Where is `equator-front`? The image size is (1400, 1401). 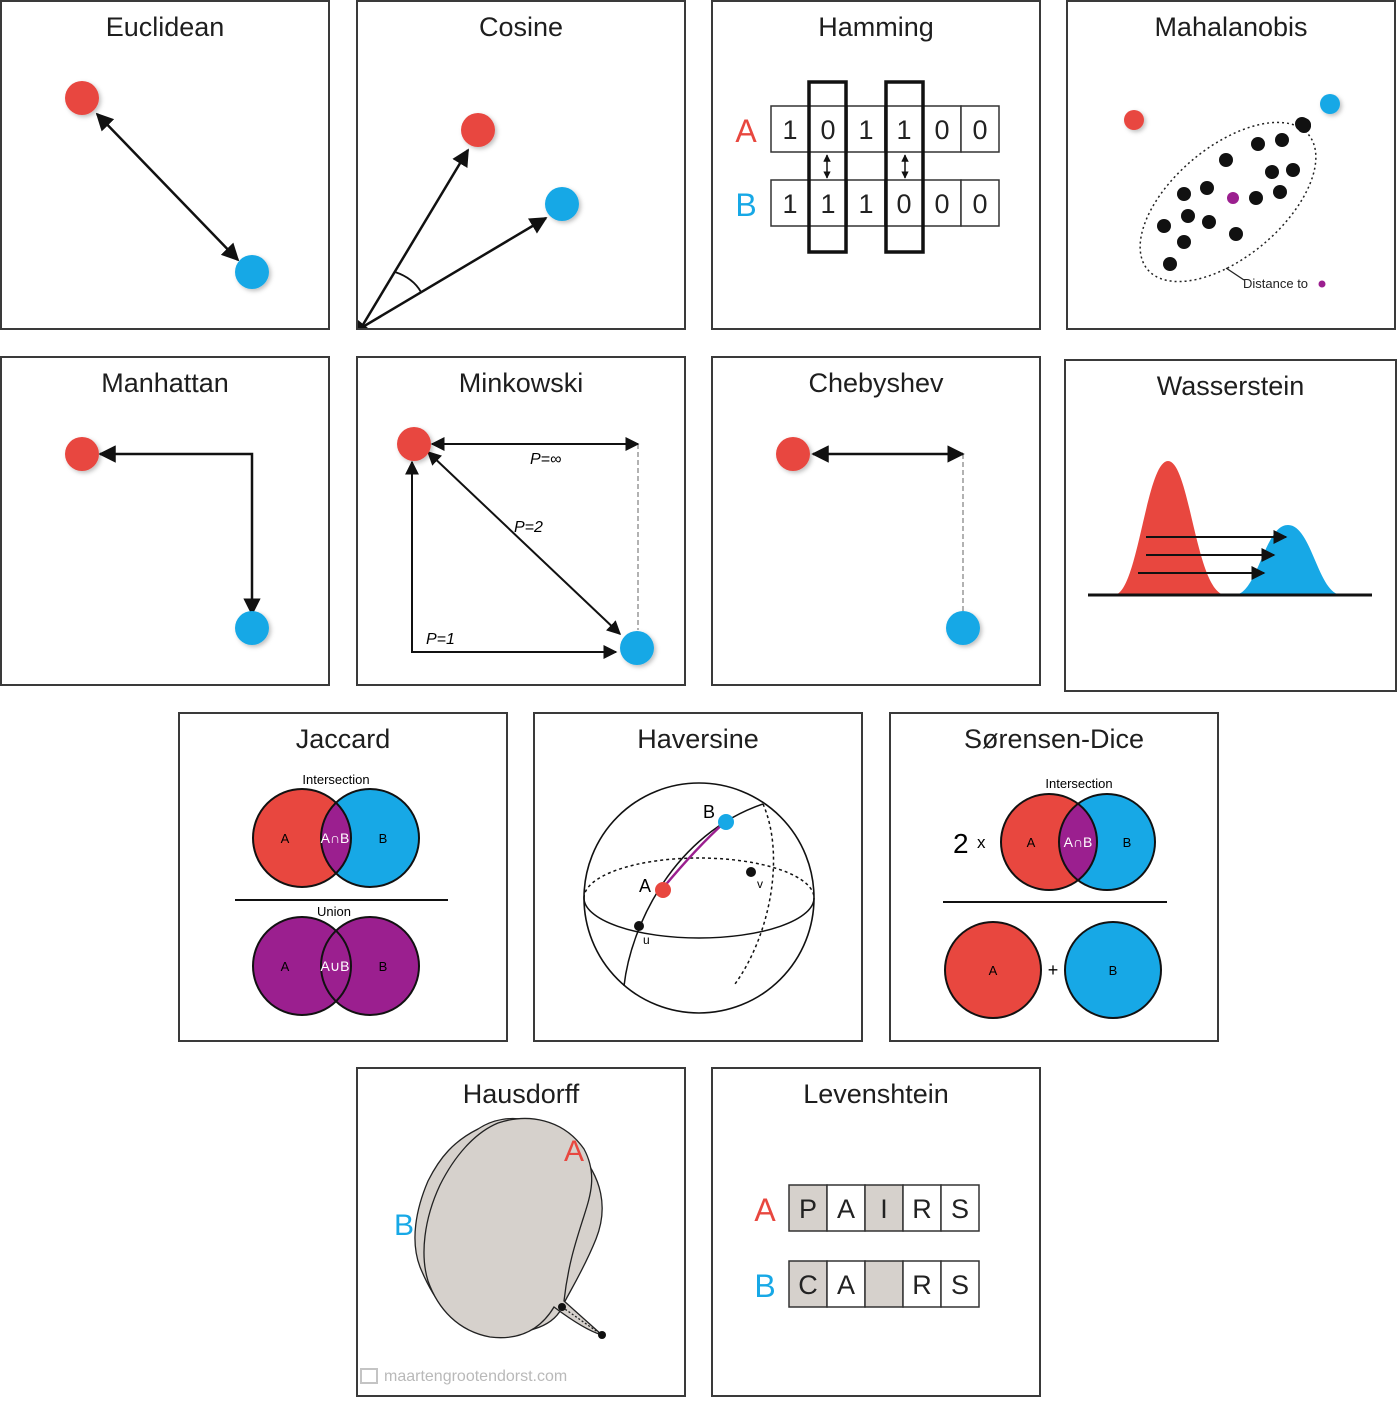 equator-front is located at coordinates (699, 918).